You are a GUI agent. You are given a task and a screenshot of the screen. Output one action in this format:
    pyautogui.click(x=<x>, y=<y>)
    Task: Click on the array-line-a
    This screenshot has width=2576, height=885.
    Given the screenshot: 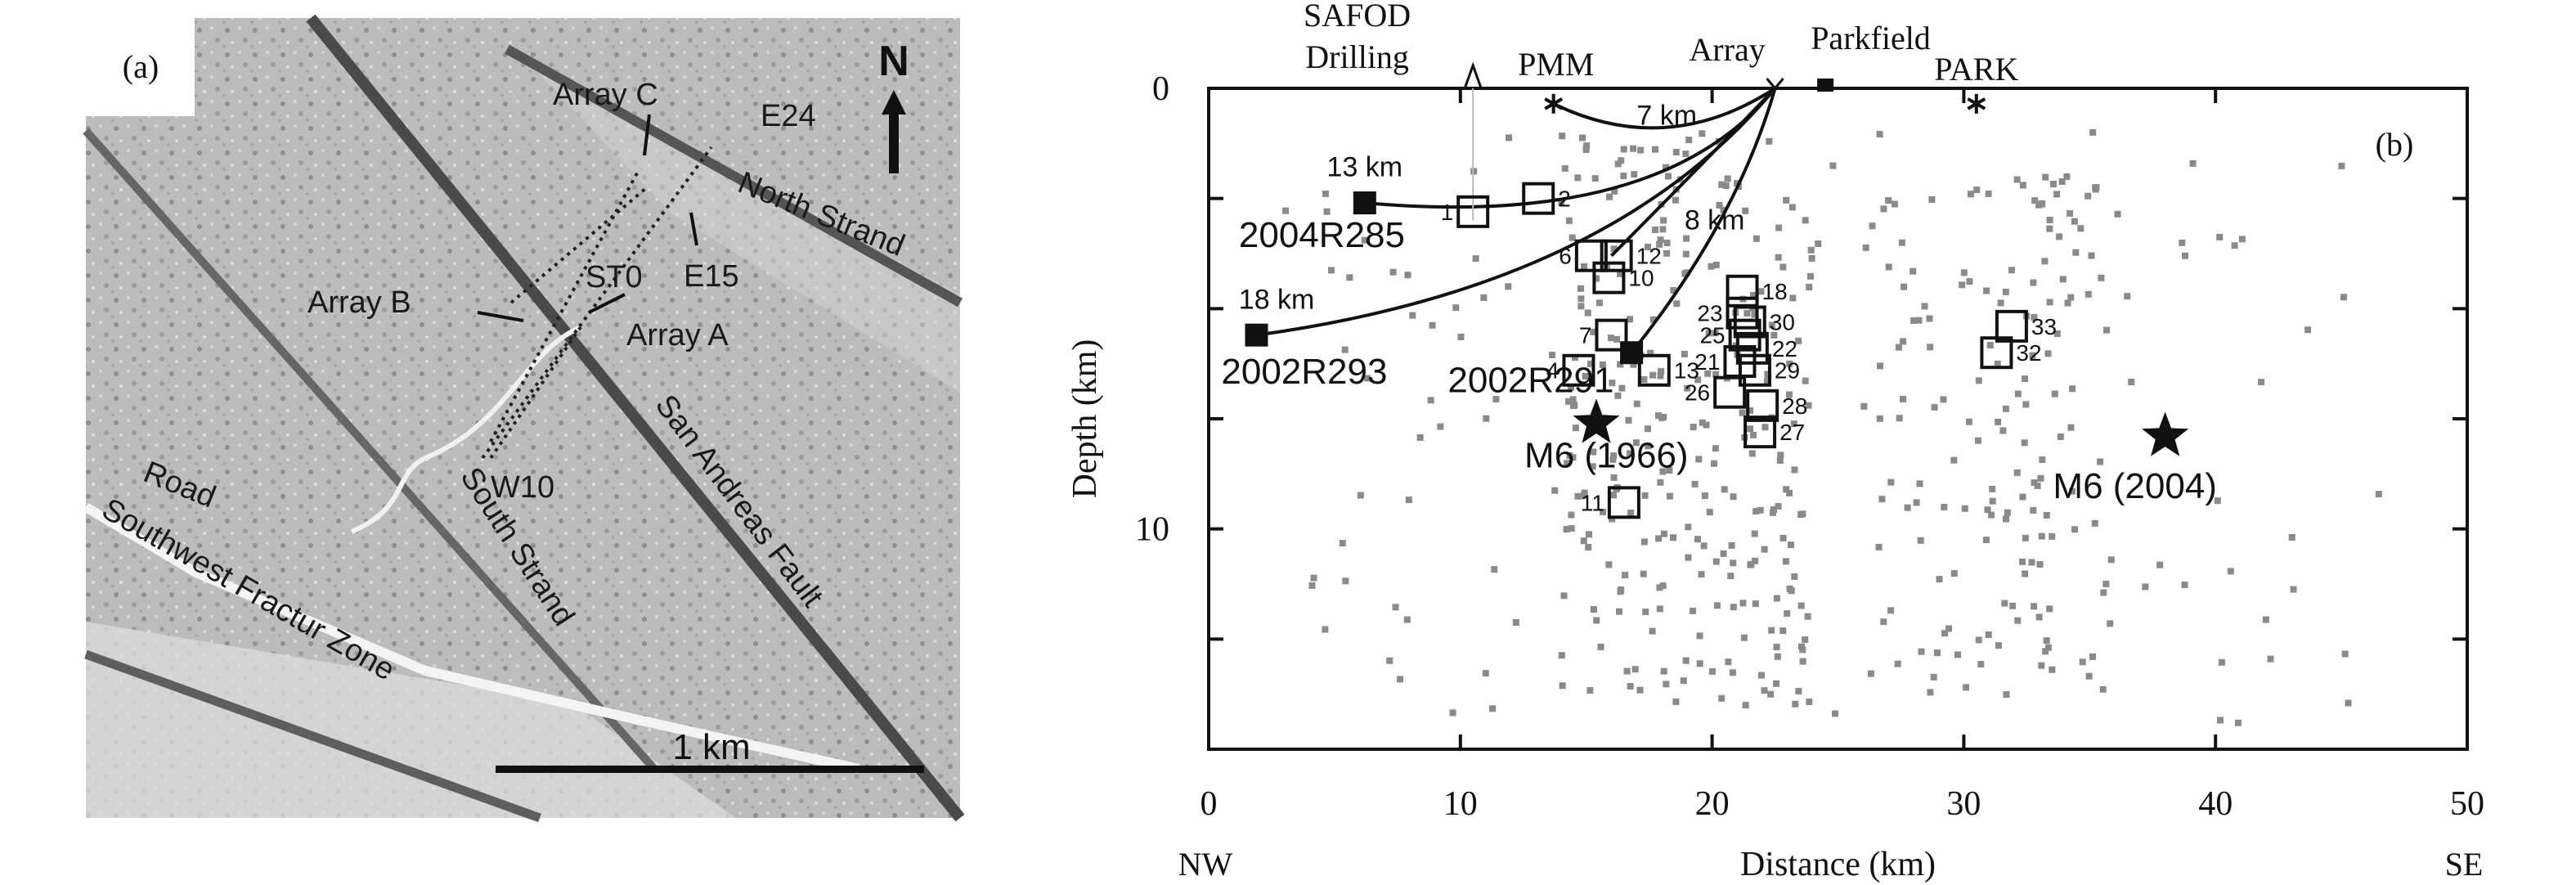 What is the action you would take?
    pyautogui.click(x=597, y=303)
    